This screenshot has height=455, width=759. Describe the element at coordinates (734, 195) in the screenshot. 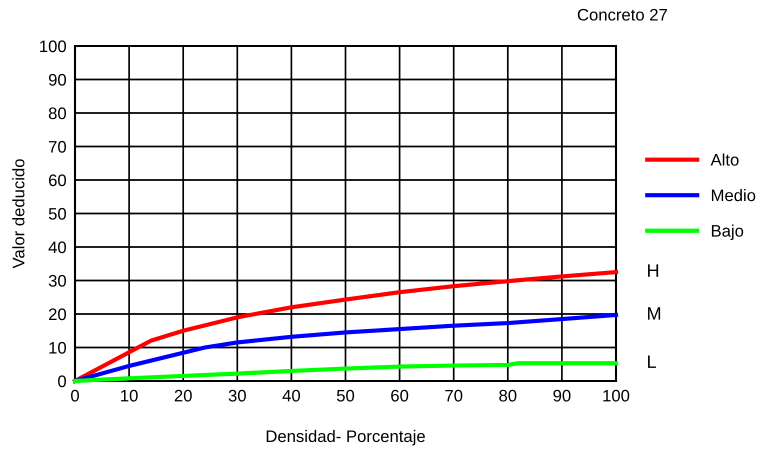

I see `legend-label: Medio` at that location.